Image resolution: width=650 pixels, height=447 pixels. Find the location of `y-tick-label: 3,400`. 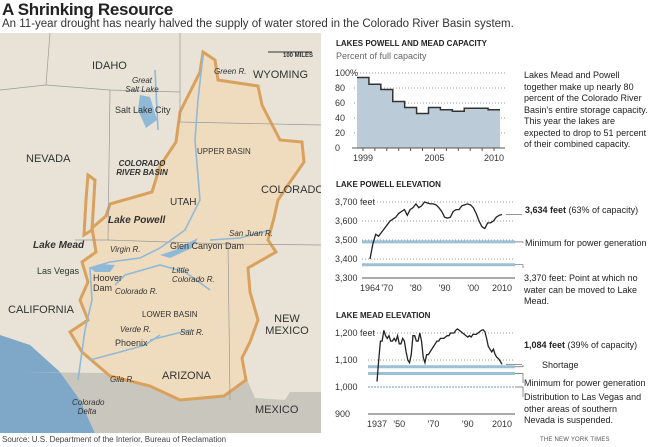

y-tick-label: 3,400 is located at coordinates (346, 259).